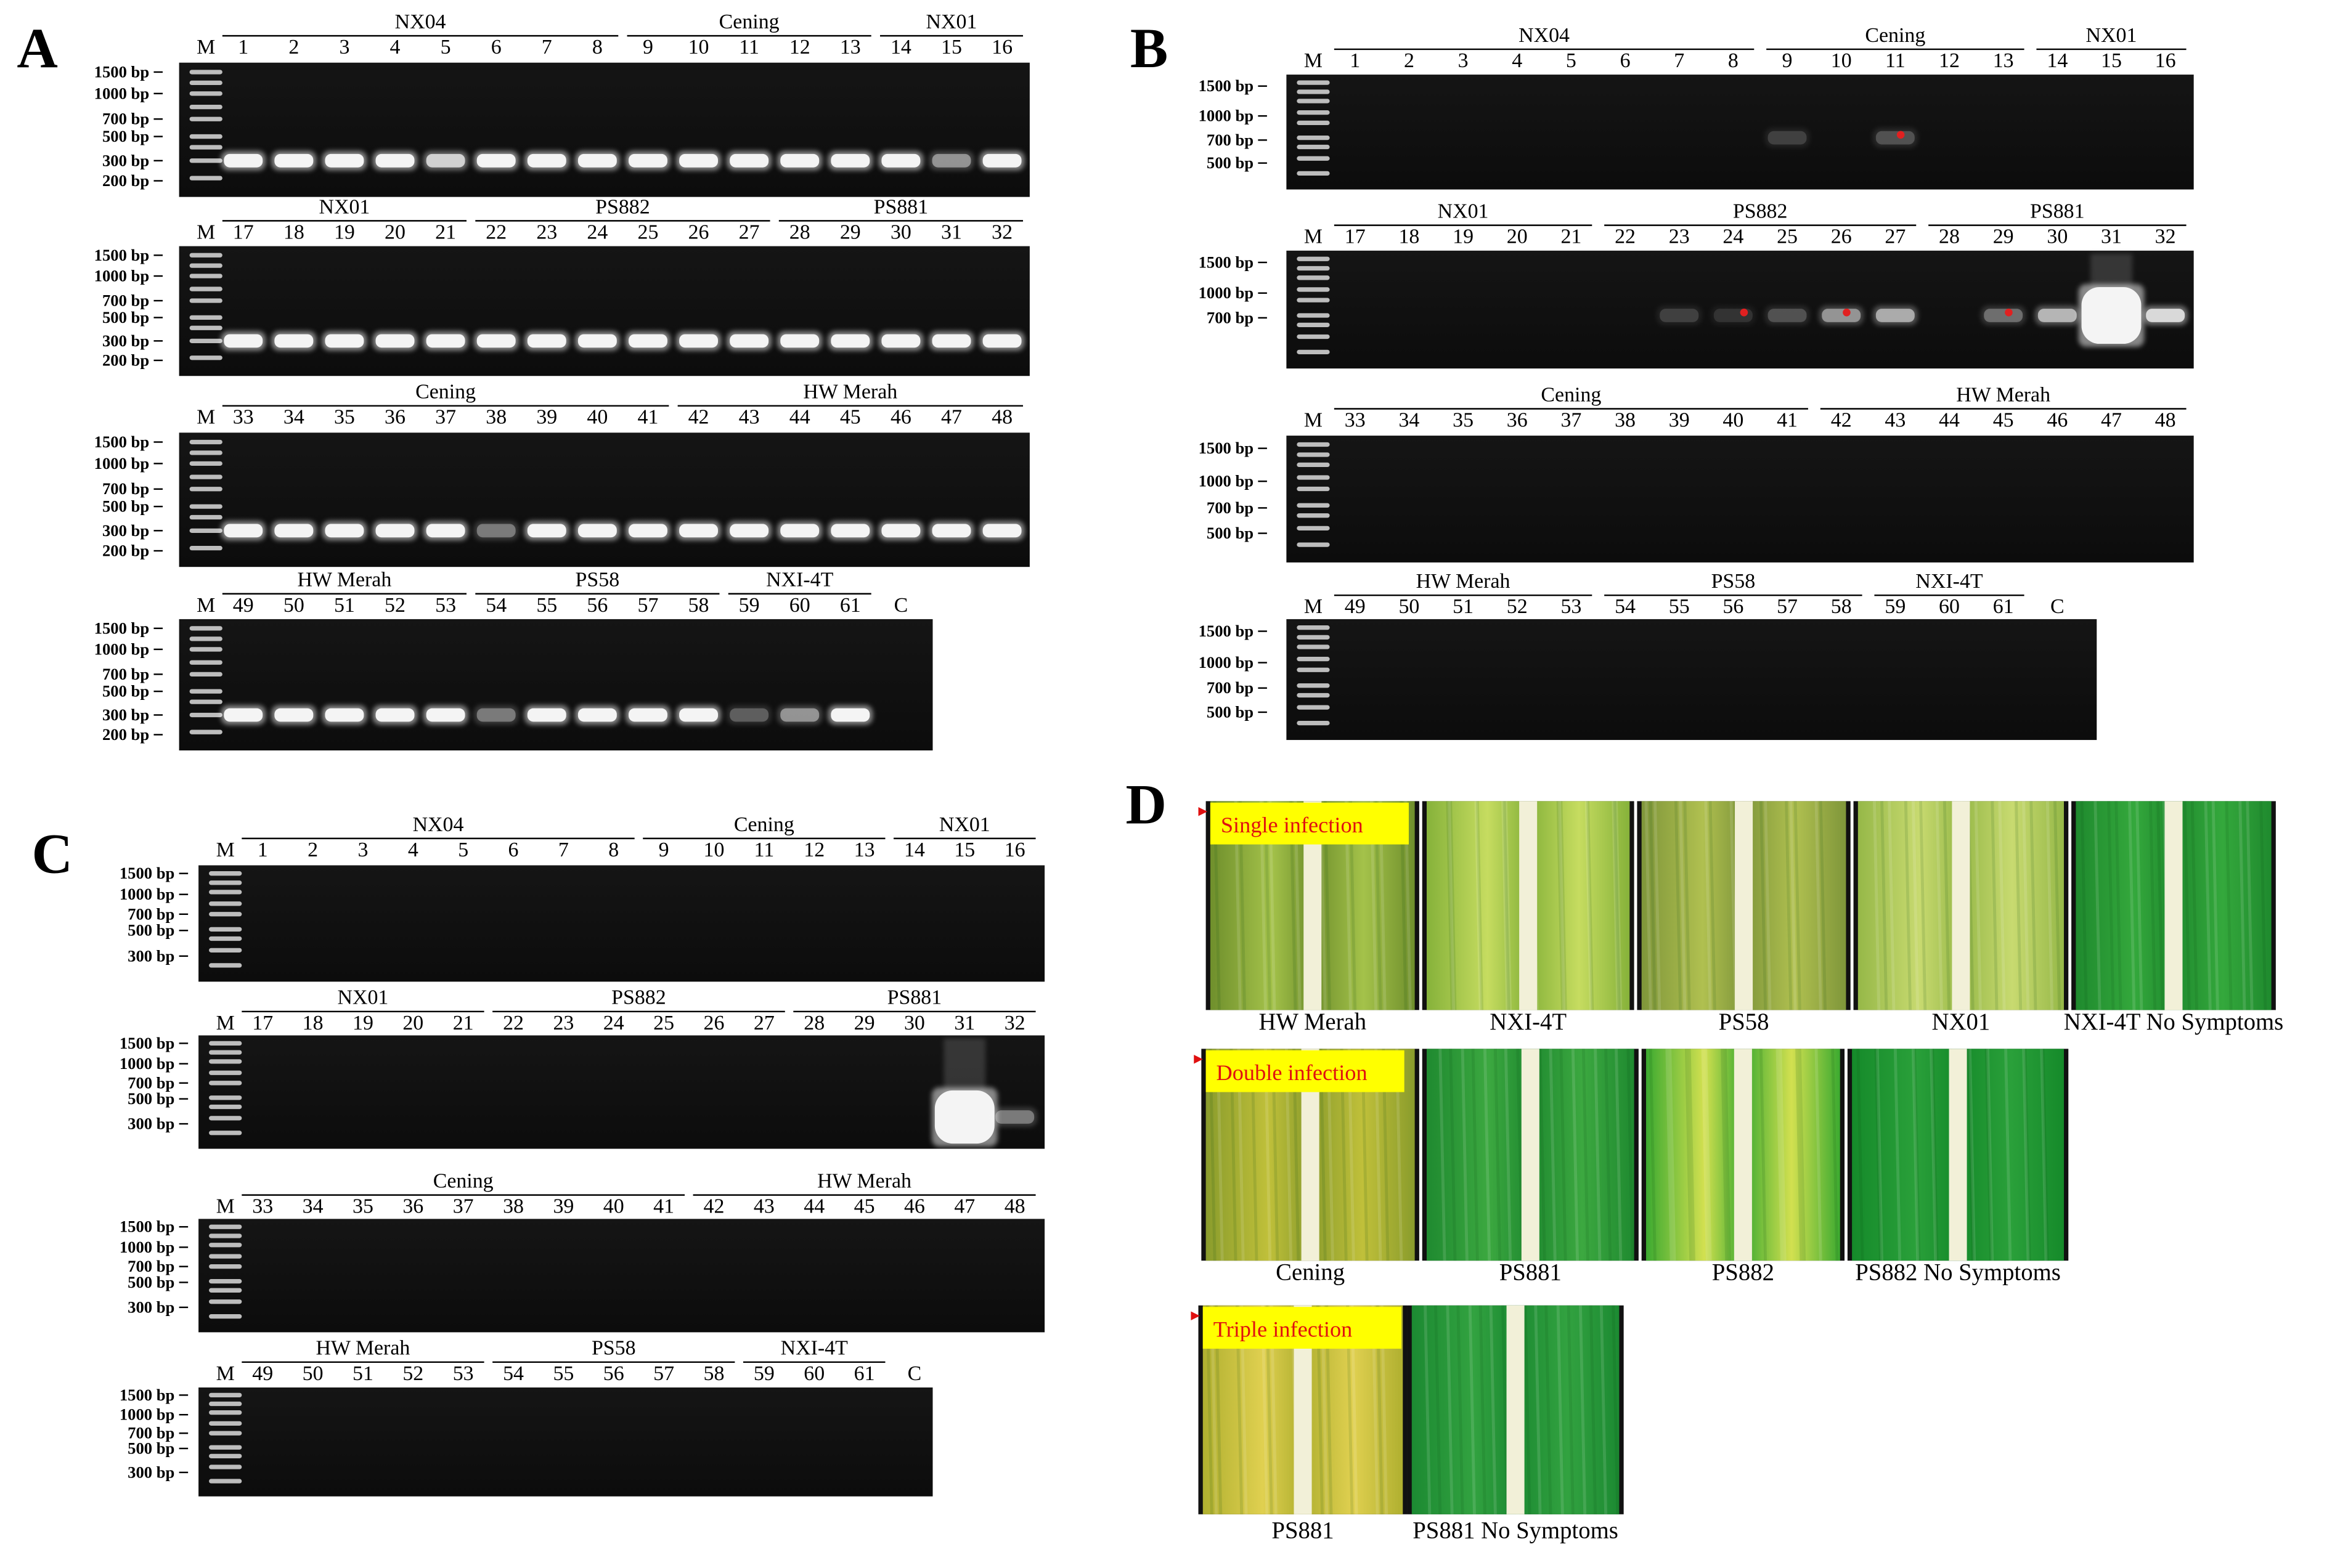 Image resolution: width=2340 pixels, height=1568 pixels. What do you see at coordinates (2111, 421) in the screenshot?
I see `lane-label: 47` at bounding box center [2111, 421].